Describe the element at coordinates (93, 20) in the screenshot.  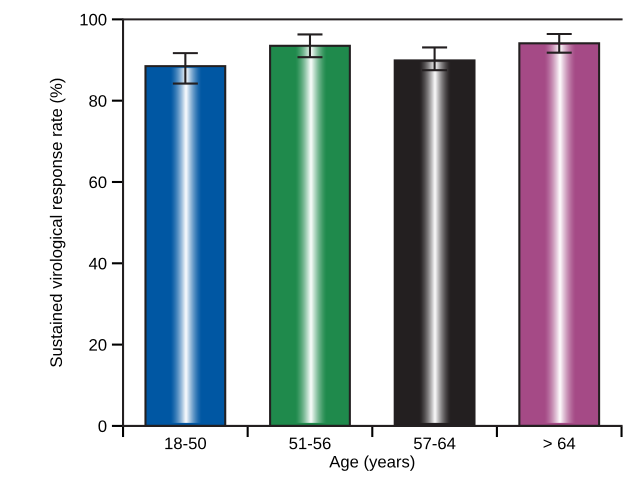
I see `y-tick-label: 100` at that location.